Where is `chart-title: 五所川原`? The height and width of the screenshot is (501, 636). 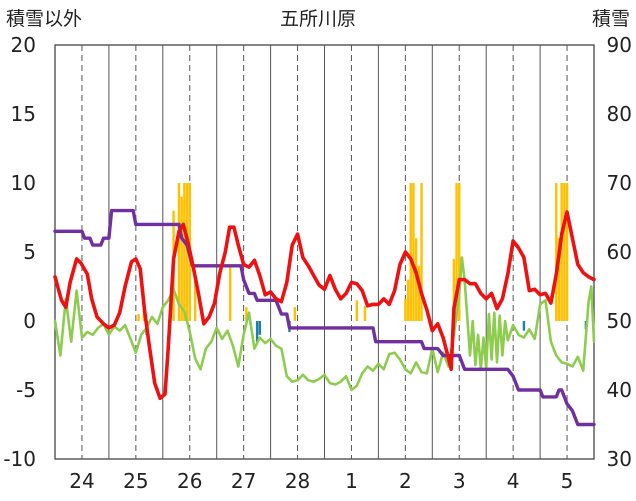 chart-title: 五所川原 is located at coordinates (318, 19).